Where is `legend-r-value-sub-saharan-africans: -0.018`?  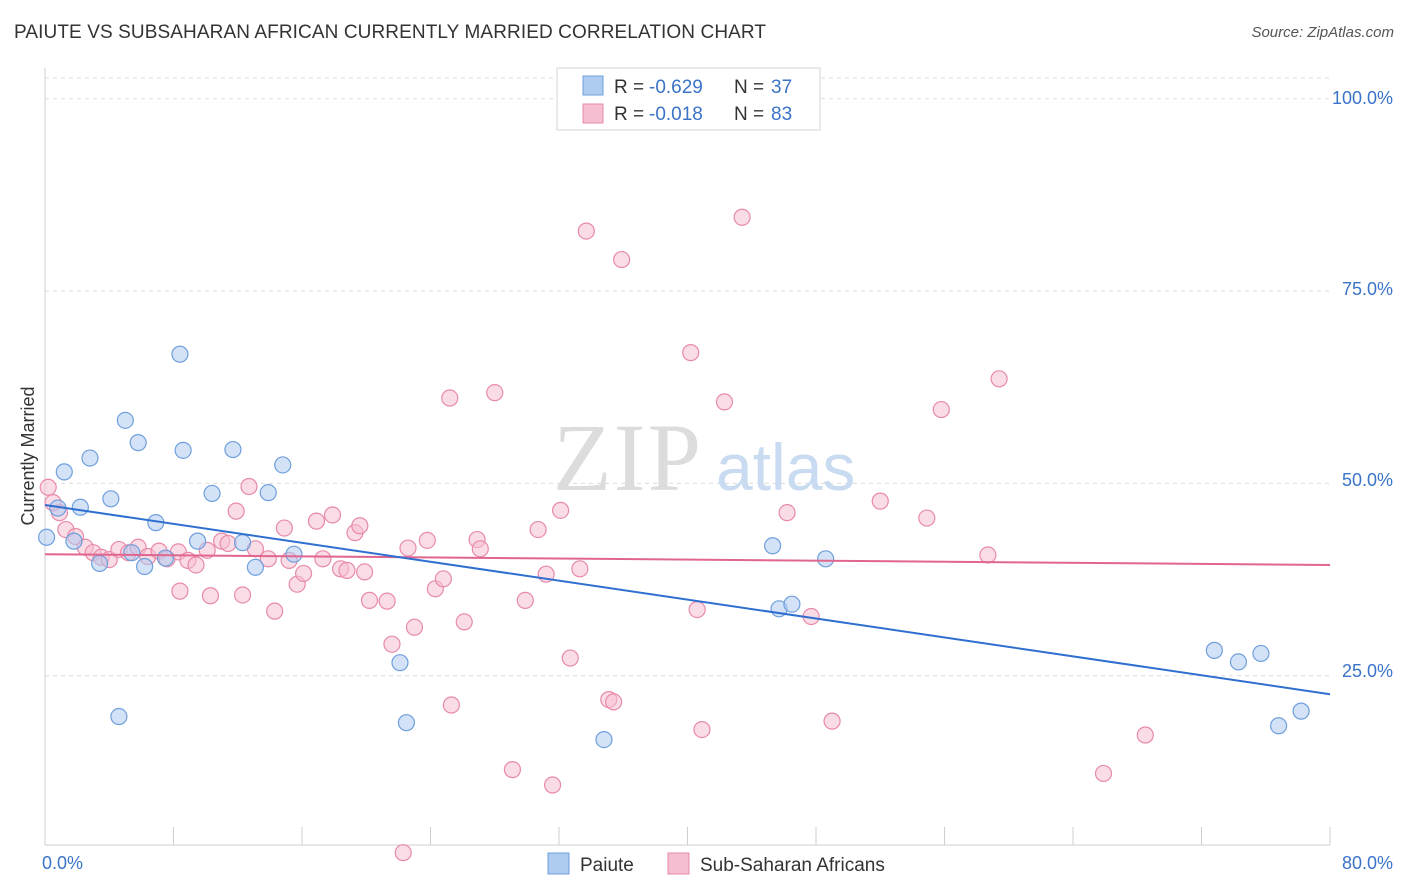
legend-r-value-sub-saharan-africans: -0.018 is located at coordinates (676, 114).